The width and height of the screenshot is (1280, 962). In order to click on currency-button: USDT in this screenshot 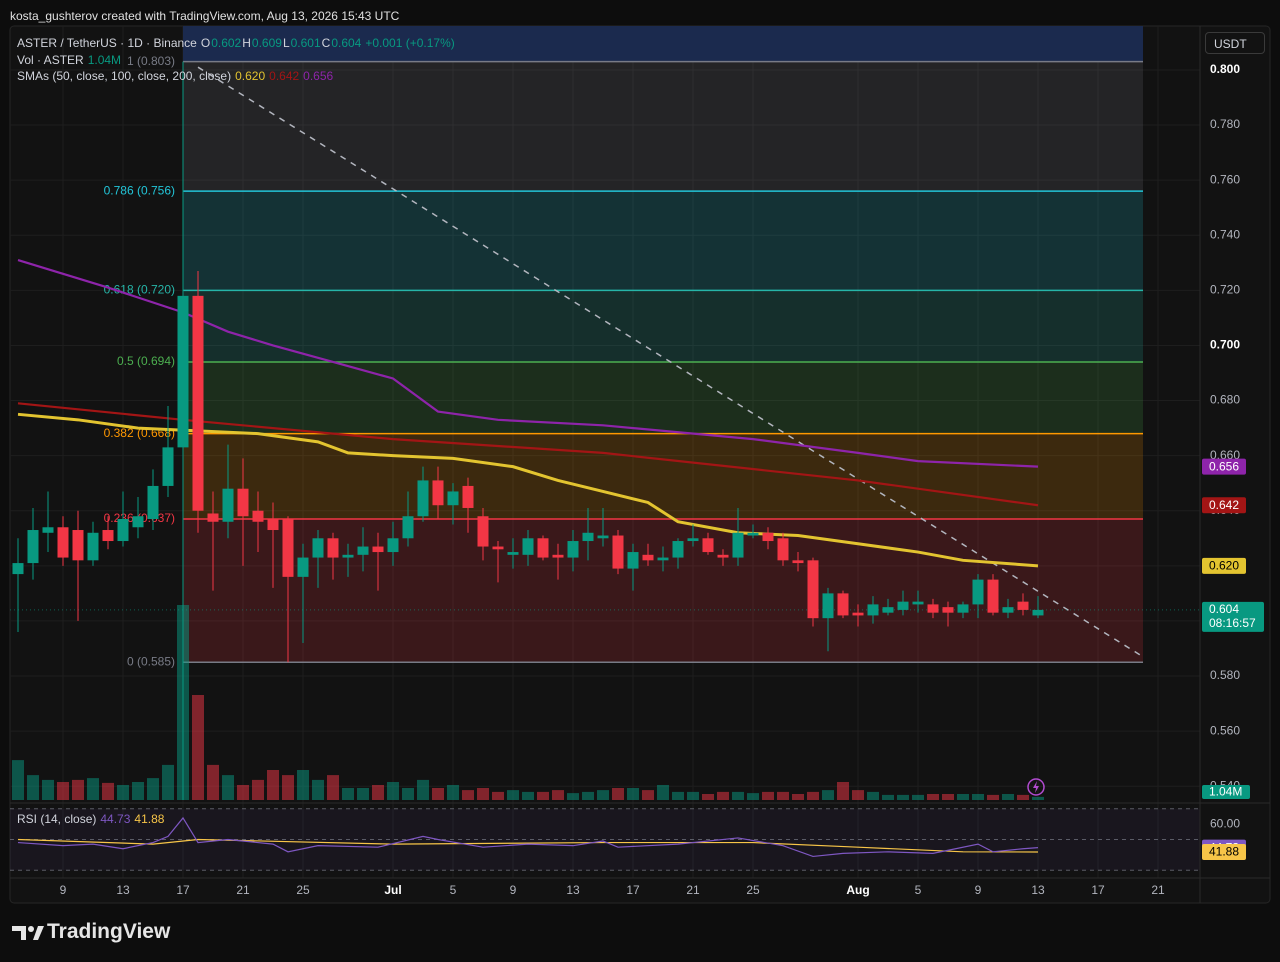, I will do `click(1235, 43)`.